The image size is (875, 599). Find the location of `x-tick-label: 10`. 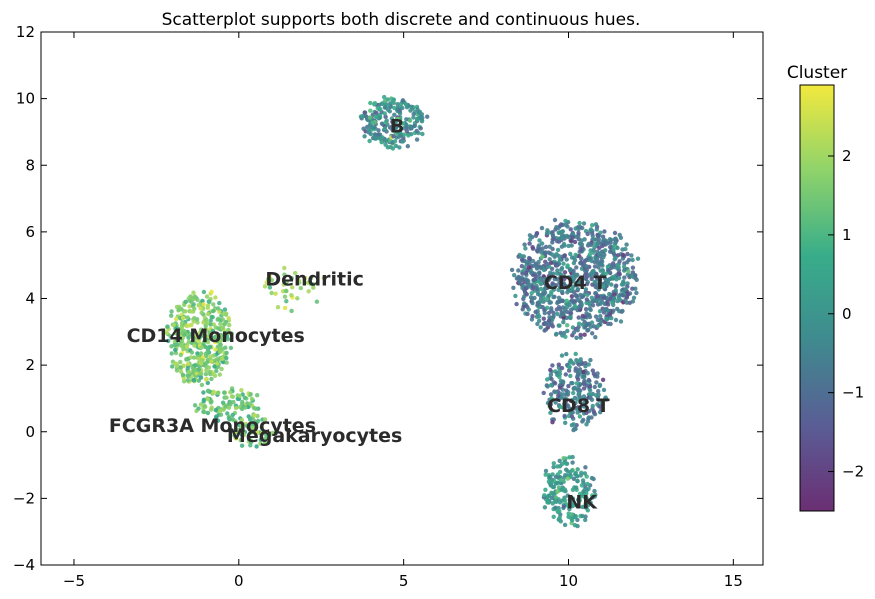

x-tick-label: 10 is located at coordinates (568, 581).